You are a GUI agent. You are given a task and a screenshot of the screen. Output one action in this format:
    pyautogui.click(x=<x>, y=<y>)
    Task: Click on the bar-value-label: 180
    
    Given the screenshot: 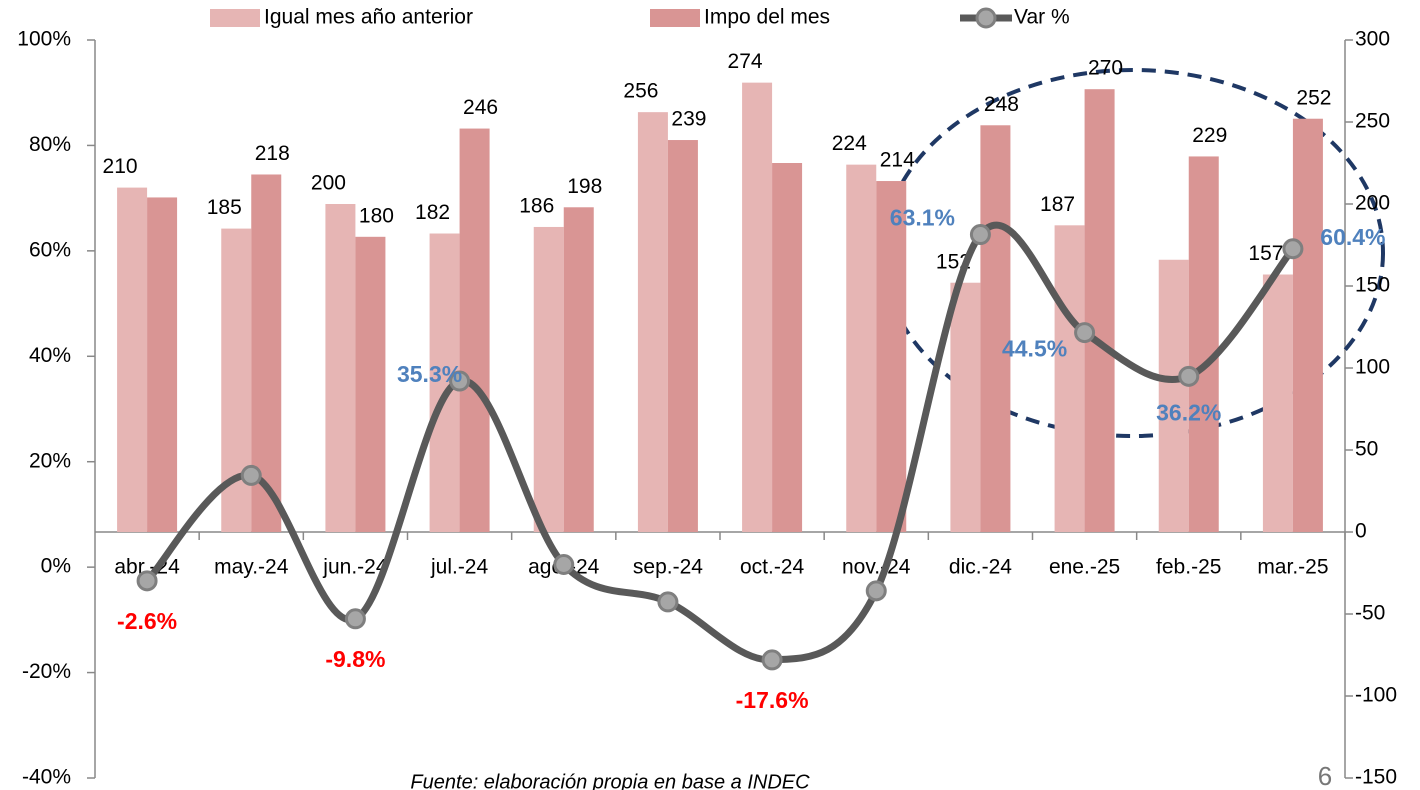 What is the action you would take?
    pyautogui.click(x=376, y=215)
    